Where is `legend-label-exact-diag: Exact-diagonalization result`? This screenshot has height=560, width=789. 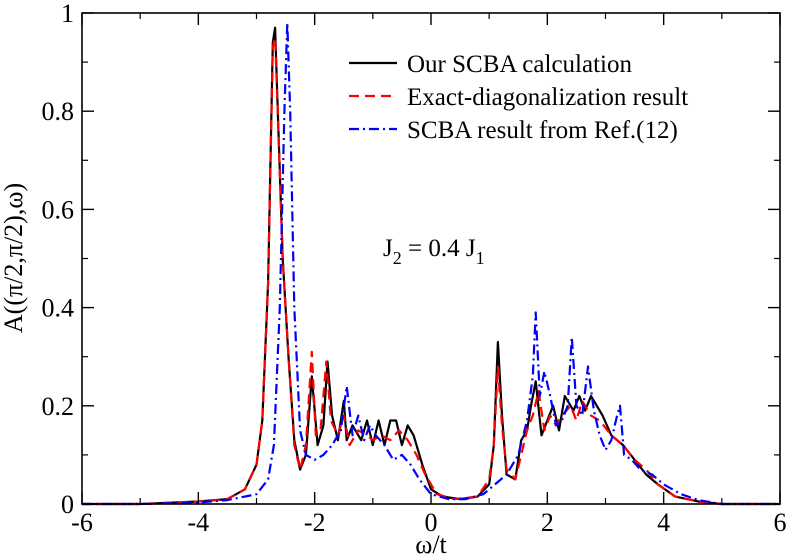 legend-label-exact-diag: Exact-diagonalization result is located at coordinates (547, 97).